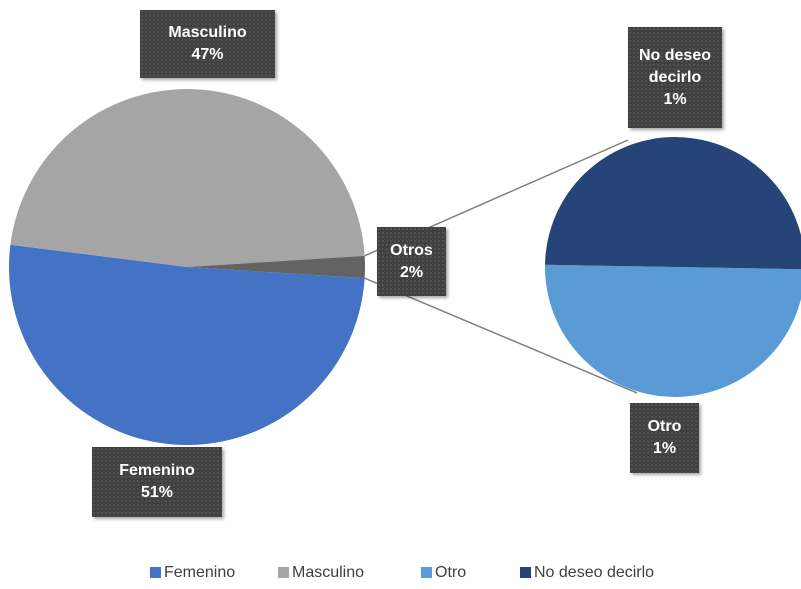 The image size is (801, 589). I want to click on data-label: Masculino 47%, so click(207, 44).